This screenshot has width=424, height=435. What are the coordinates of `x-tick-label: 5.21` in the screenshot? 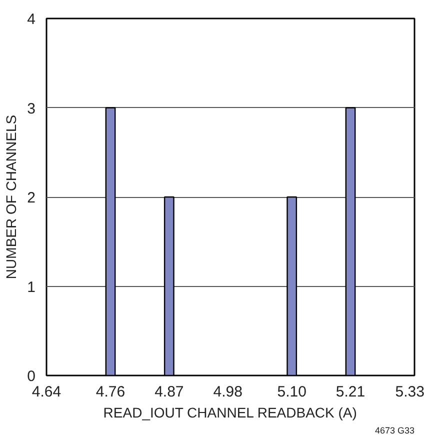 It's located at (351, 392).